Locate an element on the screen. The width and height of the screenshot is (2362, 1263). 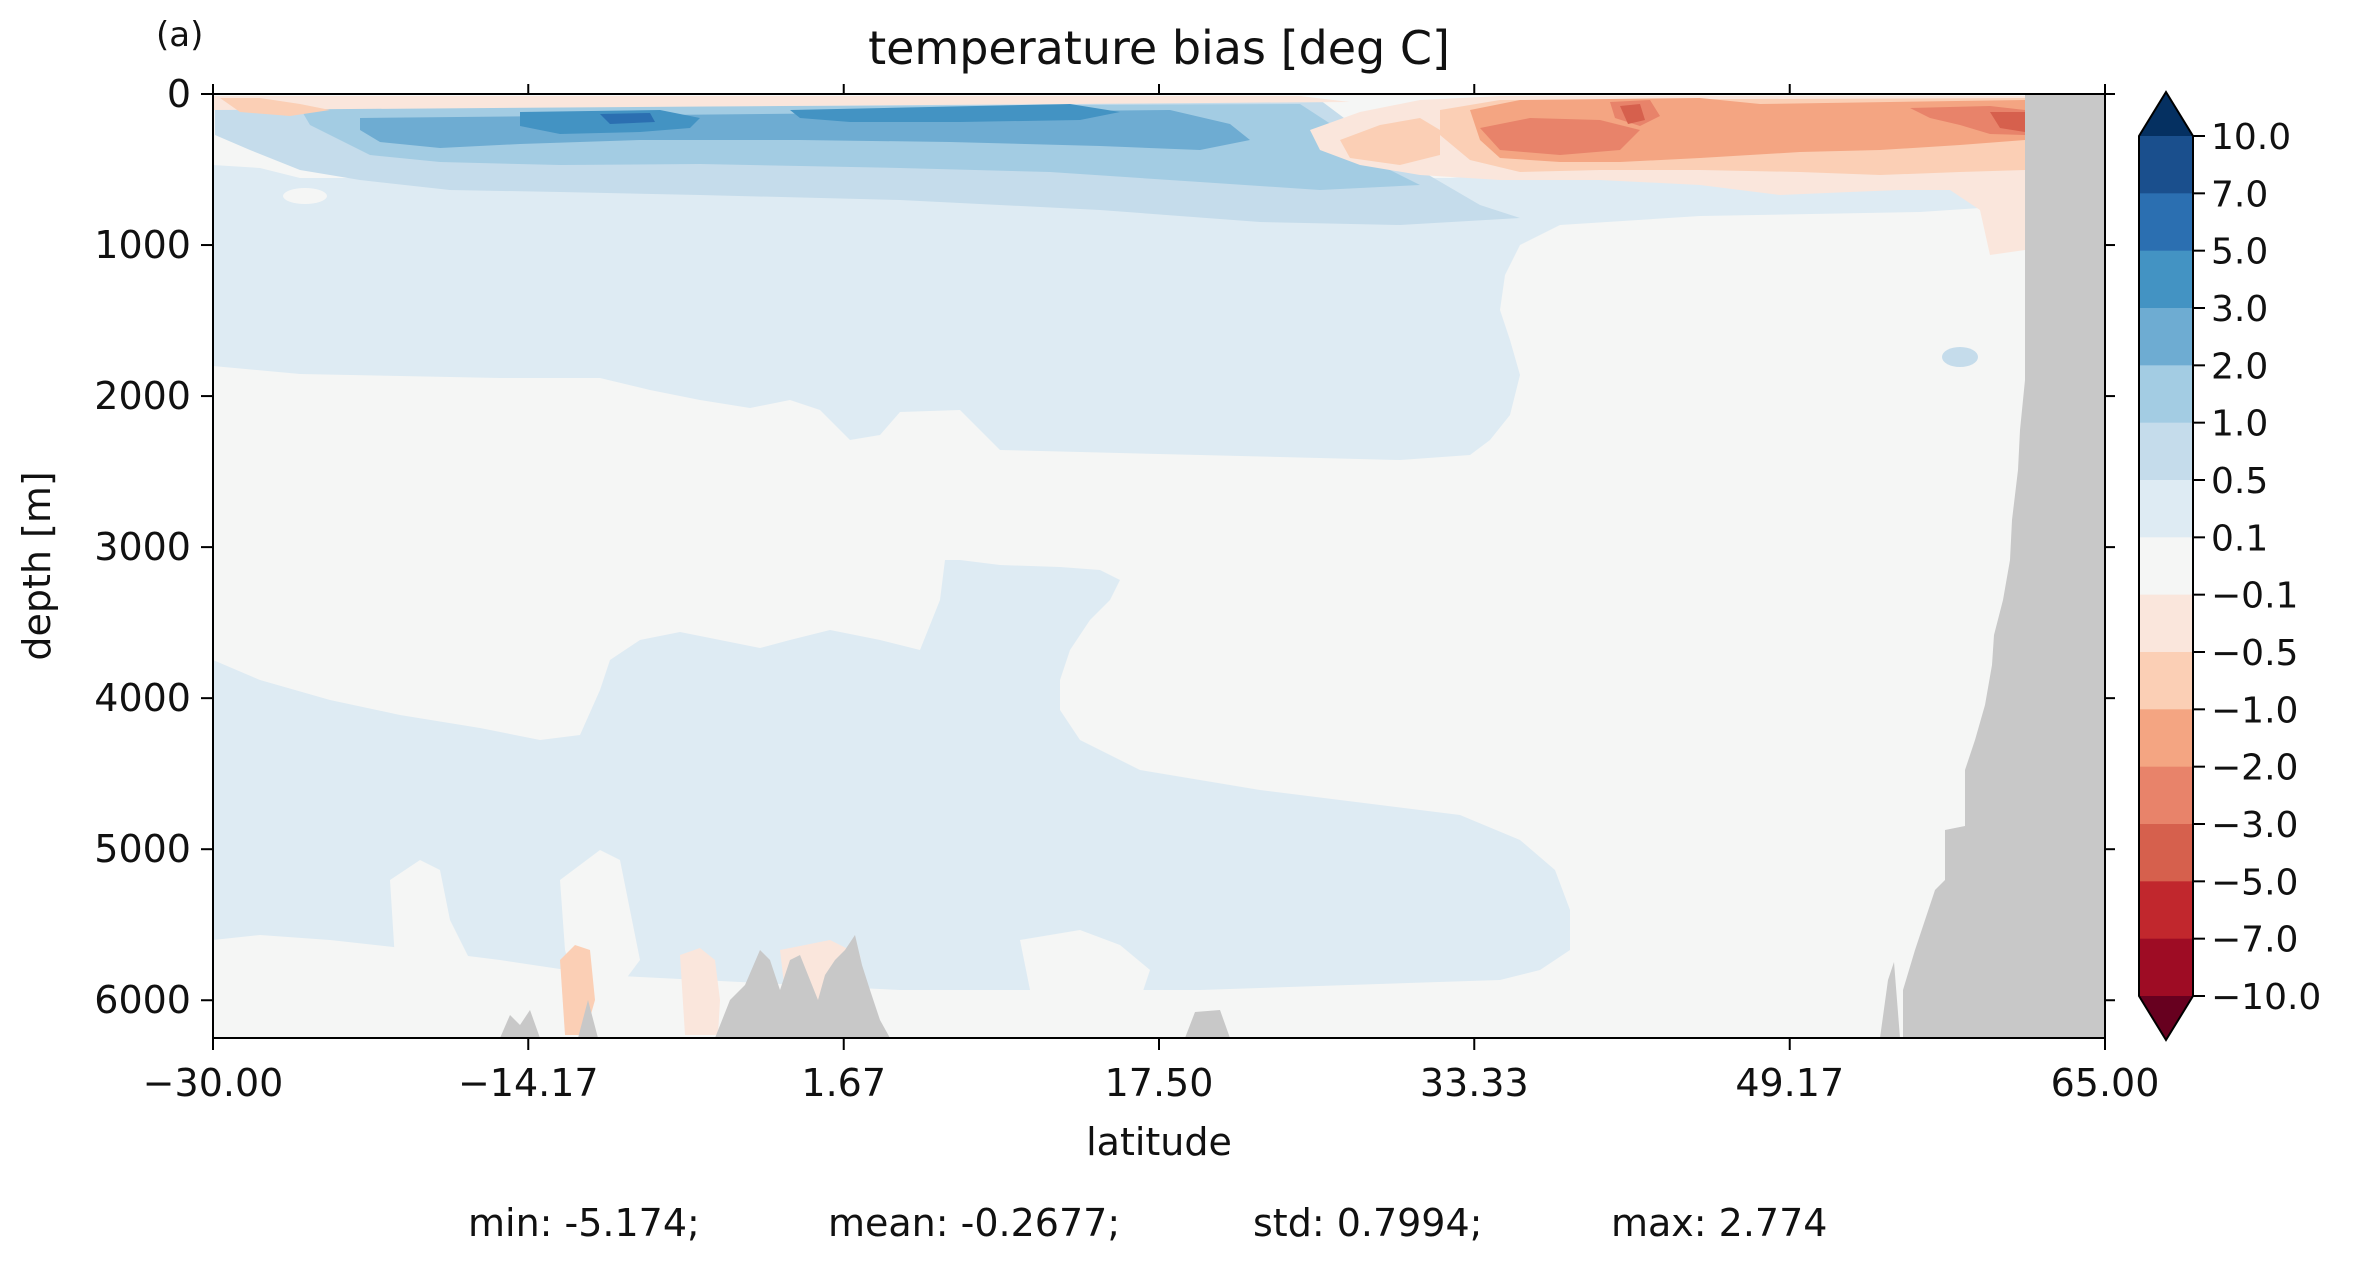
panel-label: (a) is located at coordinates (179, 35).